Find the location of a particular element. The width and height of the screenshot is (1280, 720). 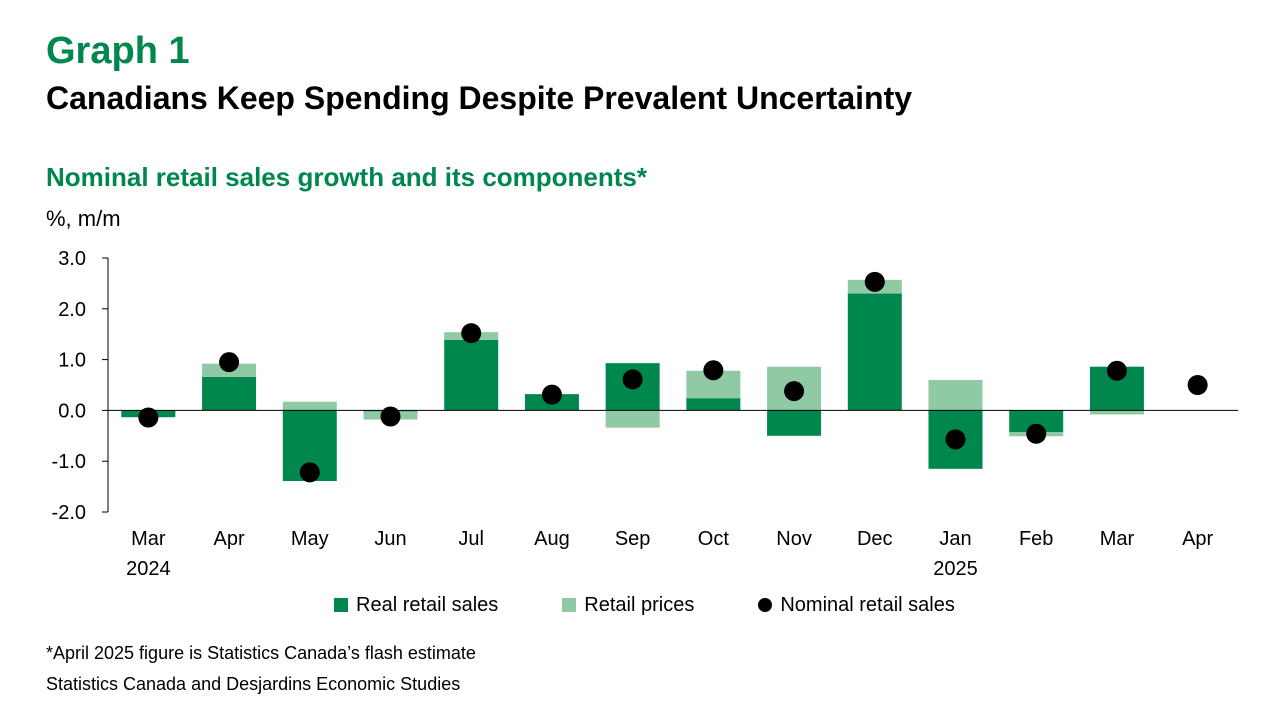

legend-item-nominal: Nominal retail sales is located at coordinates (856, 605).